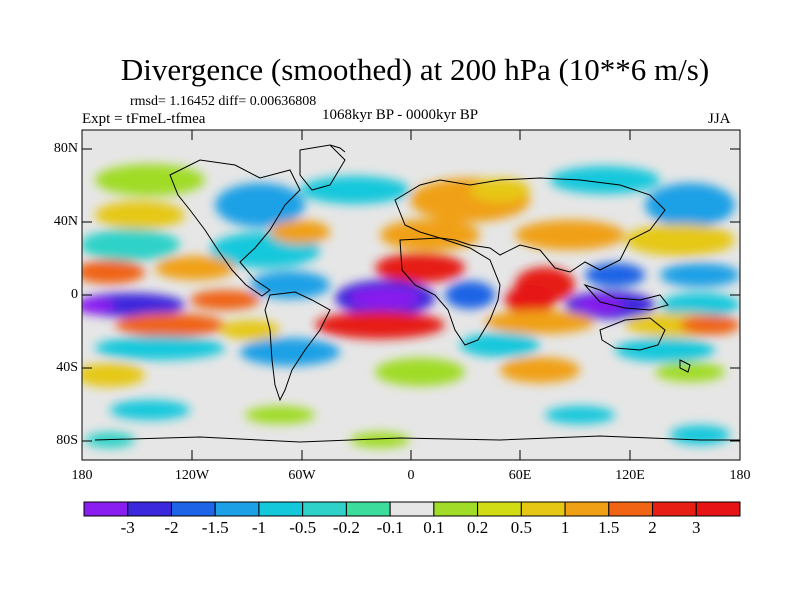 The height and width of the screenshot is (600, 800). I want to click on lat-tick-label: 0, so click(74, 294).